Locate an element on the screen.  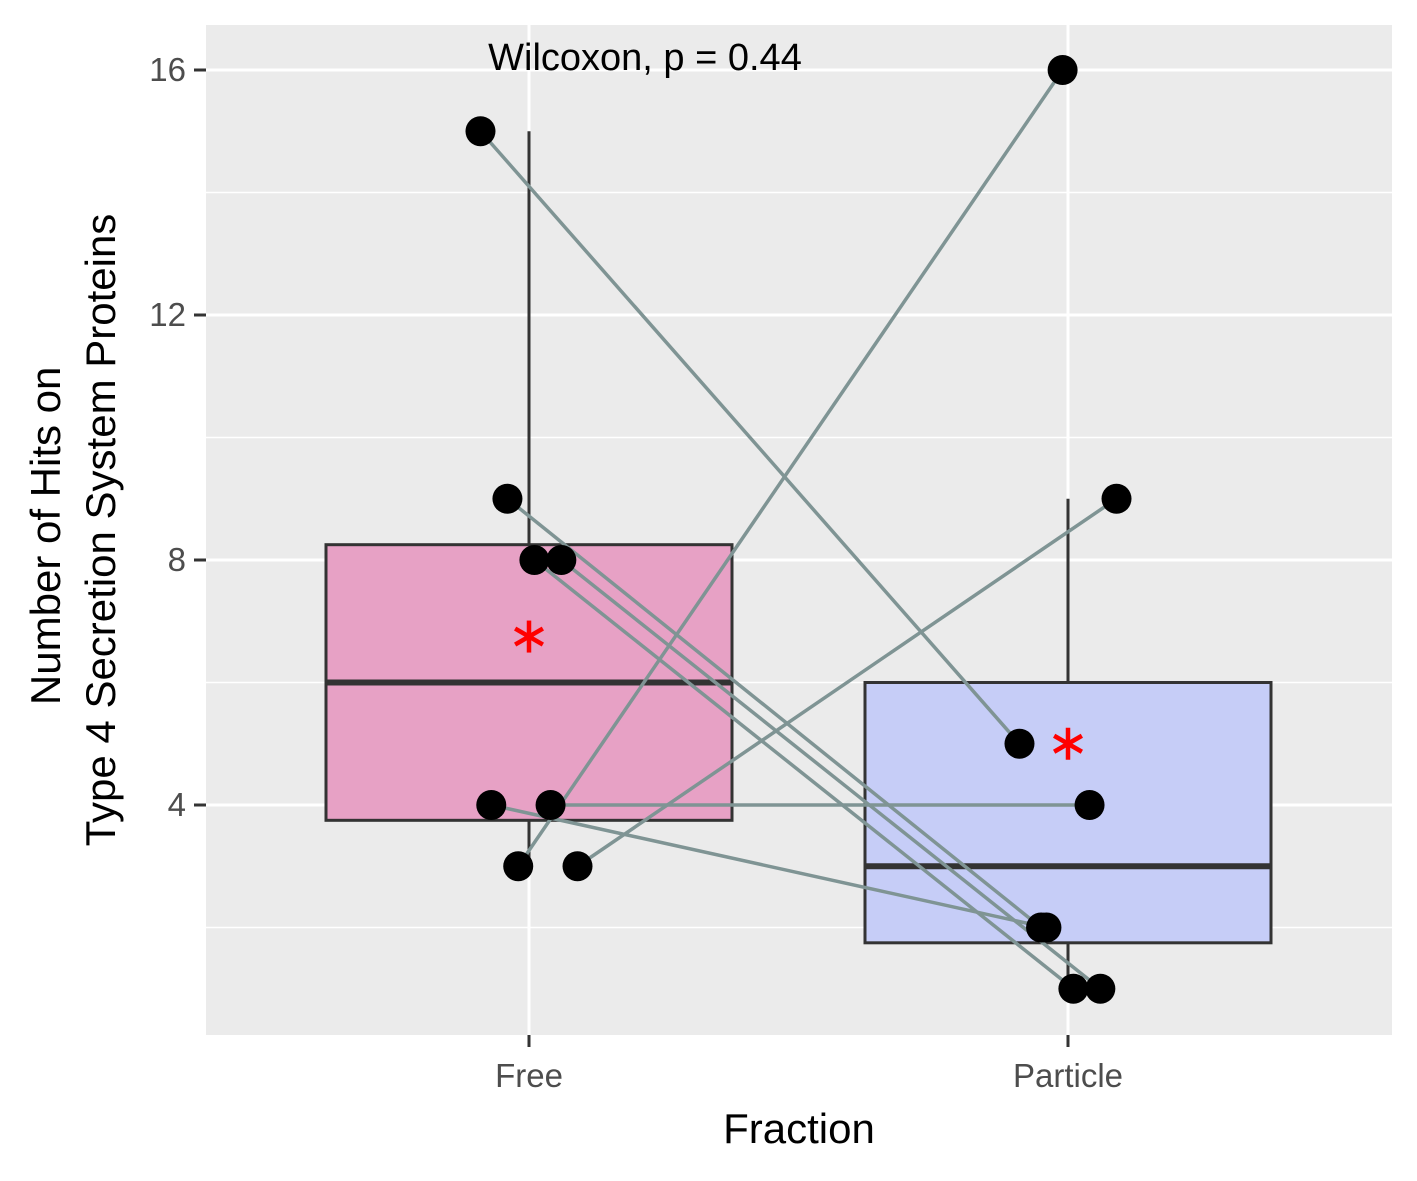
y-tick-label: 16 is located at coordinates (167, 69).